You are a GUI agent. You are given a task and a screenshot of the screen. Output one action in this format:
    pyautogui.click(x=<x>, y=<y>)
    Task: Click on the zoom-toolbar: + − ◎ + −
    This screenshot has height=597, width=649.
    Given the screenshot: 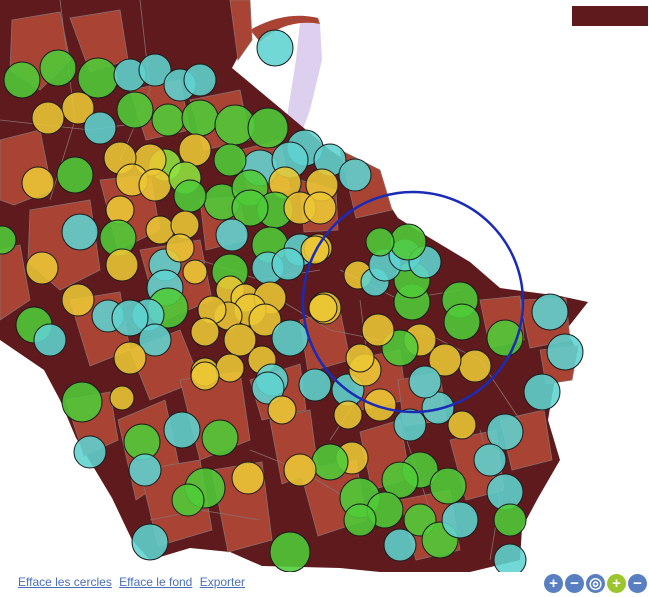 What is the action you would take?
    pyautogui.click(x=595, y=583)
    